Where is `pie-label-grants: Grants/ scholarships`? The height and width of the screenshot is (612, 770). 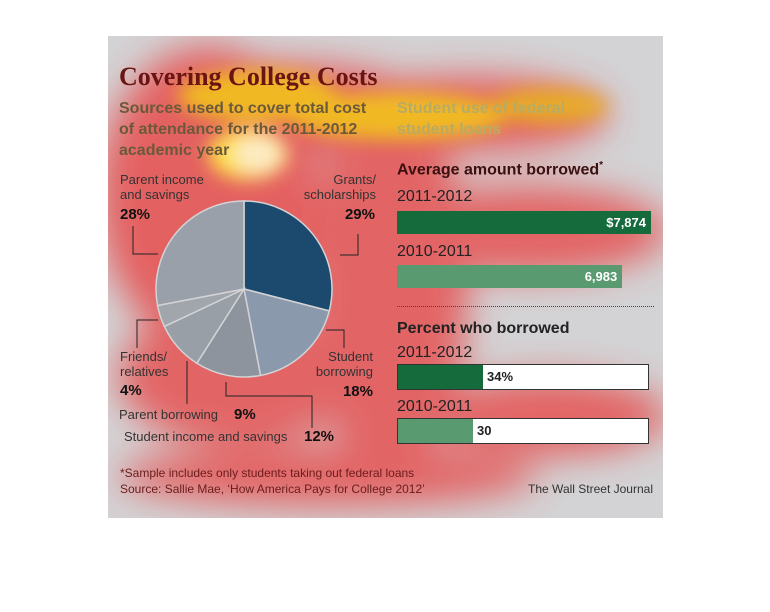
pie-label-grants: Grants/ scholarships is located at coordinates (339, 187).